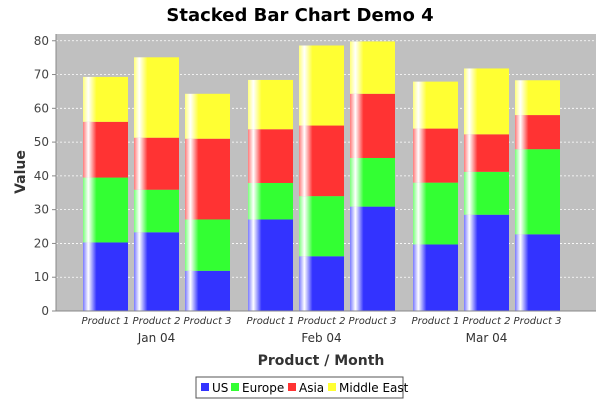  What do you see at coordinates (41, 41) in the screenshot?
I see `y-tick-label: 80` at bounding box center [41, 41].